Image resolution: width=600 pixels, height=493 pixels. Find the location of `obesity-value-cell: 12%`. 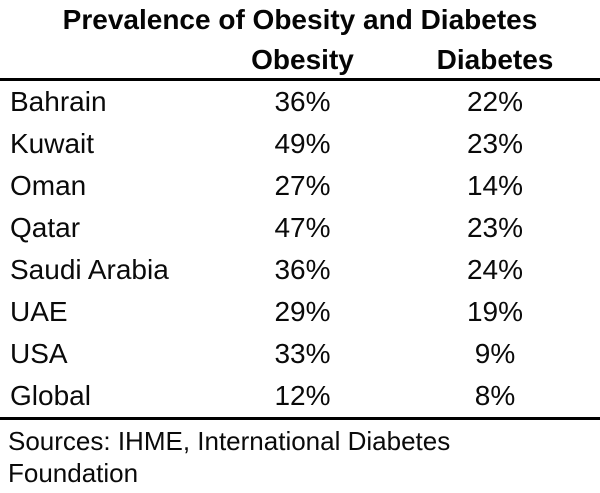

obesity-value-cell: 12% is located at coordinates (302, 395).